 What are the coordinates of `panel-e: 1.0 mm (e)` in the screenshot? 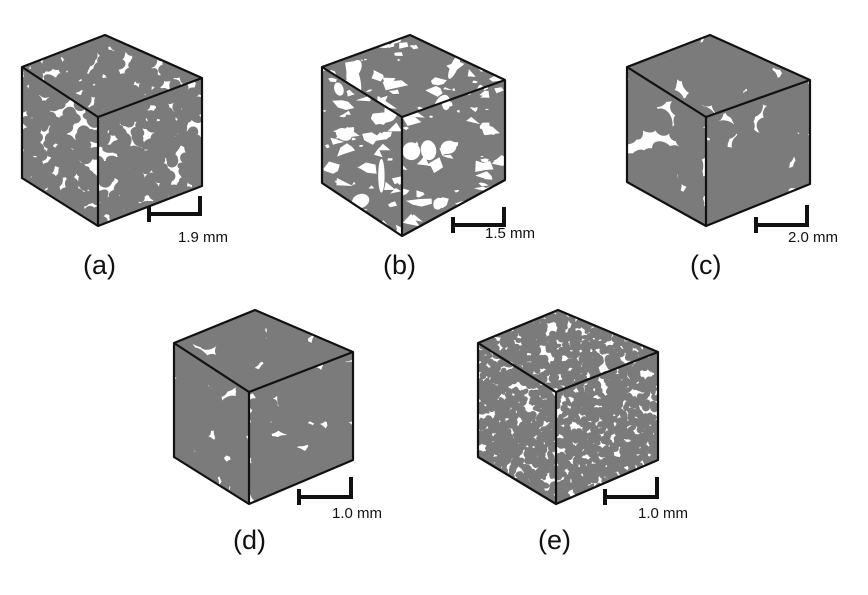 It's located at (582, 431).